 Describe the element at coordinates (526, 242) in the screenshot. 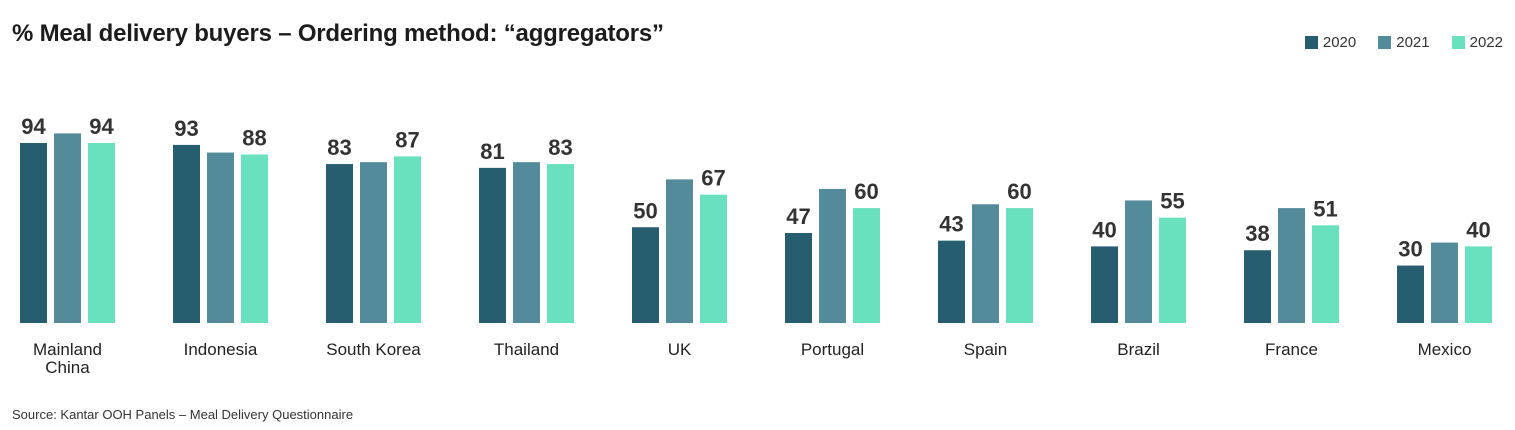

I see `bar-thailand-2021` at that location.